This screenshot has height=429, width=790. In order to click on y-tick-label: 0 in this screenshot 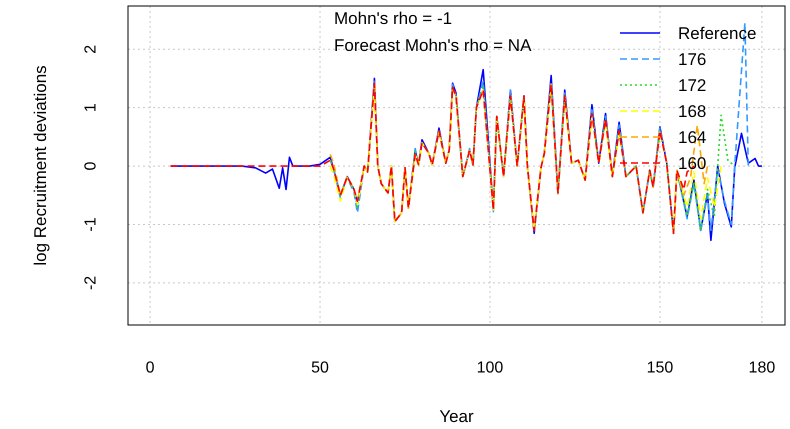, I will do `click(91, 166)`.